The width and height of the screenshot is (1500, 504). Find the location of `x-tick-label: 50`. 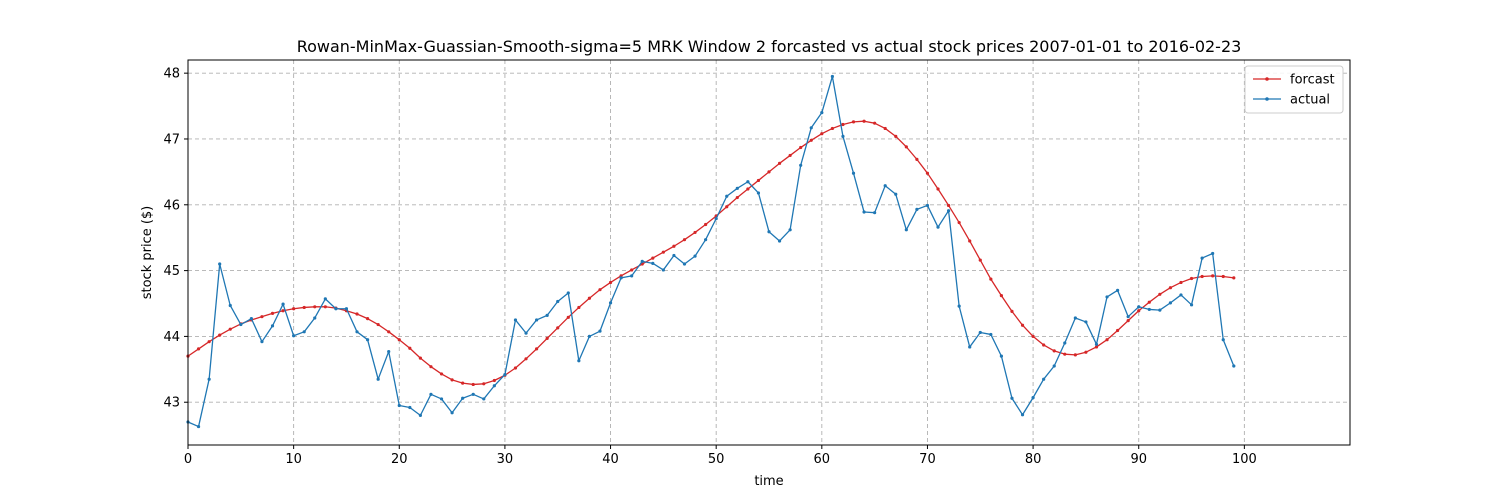

x-tick-label: 50 is located at coordinates (716, 459).